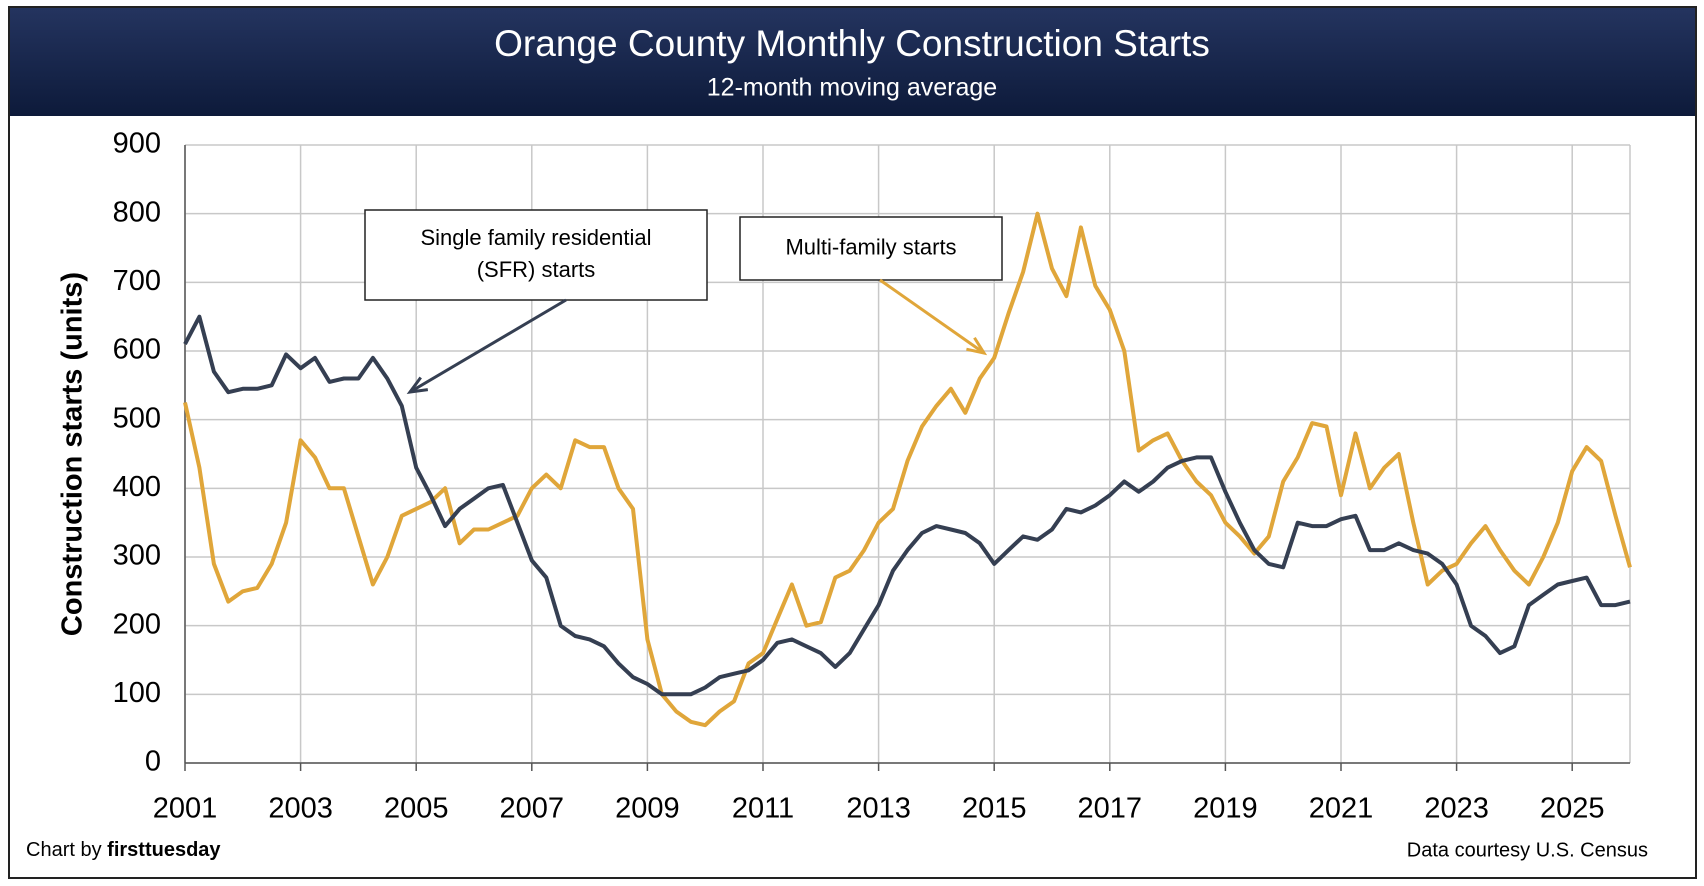 This screenshot has height=886, width=1704. What do you see at coordinates (137, 487) in the screenshot?
I see `y-tick-label: 400` at bounding box center [137, 487].